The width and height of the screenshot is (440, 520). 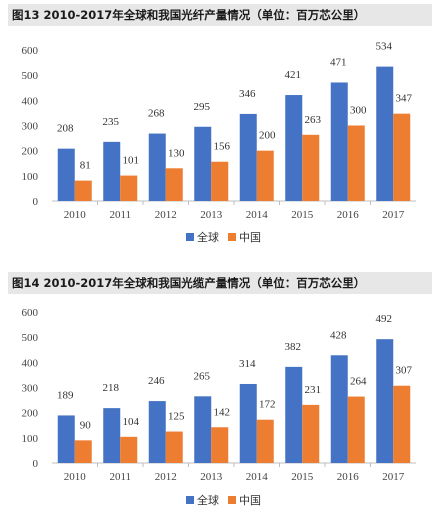 I want to click on data-label-china: 307, so click(x=404, y=371).